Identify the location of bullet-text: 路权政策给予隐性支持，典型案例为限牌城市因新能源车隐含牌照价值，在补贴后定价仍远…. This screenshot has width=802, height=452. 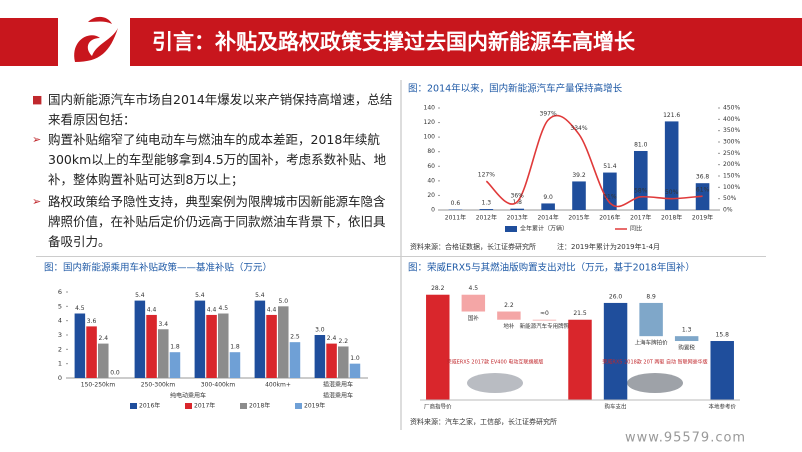
(217, 221).